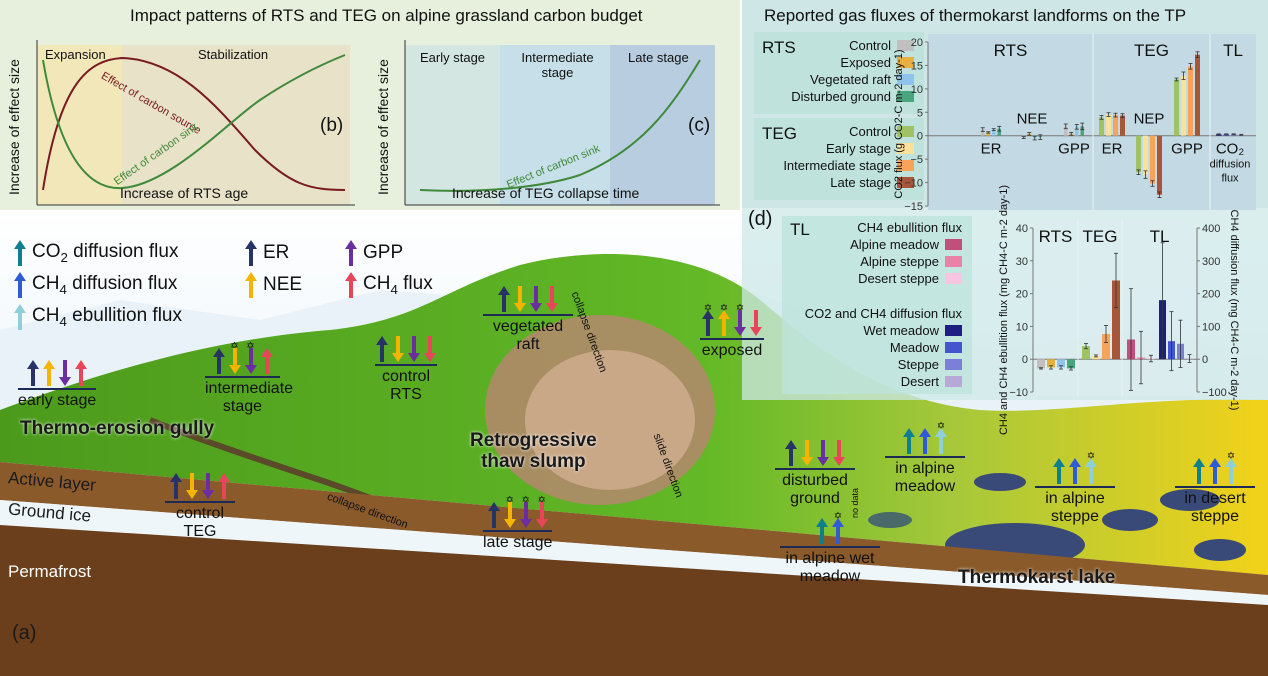 The width and height of the screenshot is (1268, 676). Describe the element at coordinates (610, 420) in the screenshot. I see `thaw-slump-floor` at that location.